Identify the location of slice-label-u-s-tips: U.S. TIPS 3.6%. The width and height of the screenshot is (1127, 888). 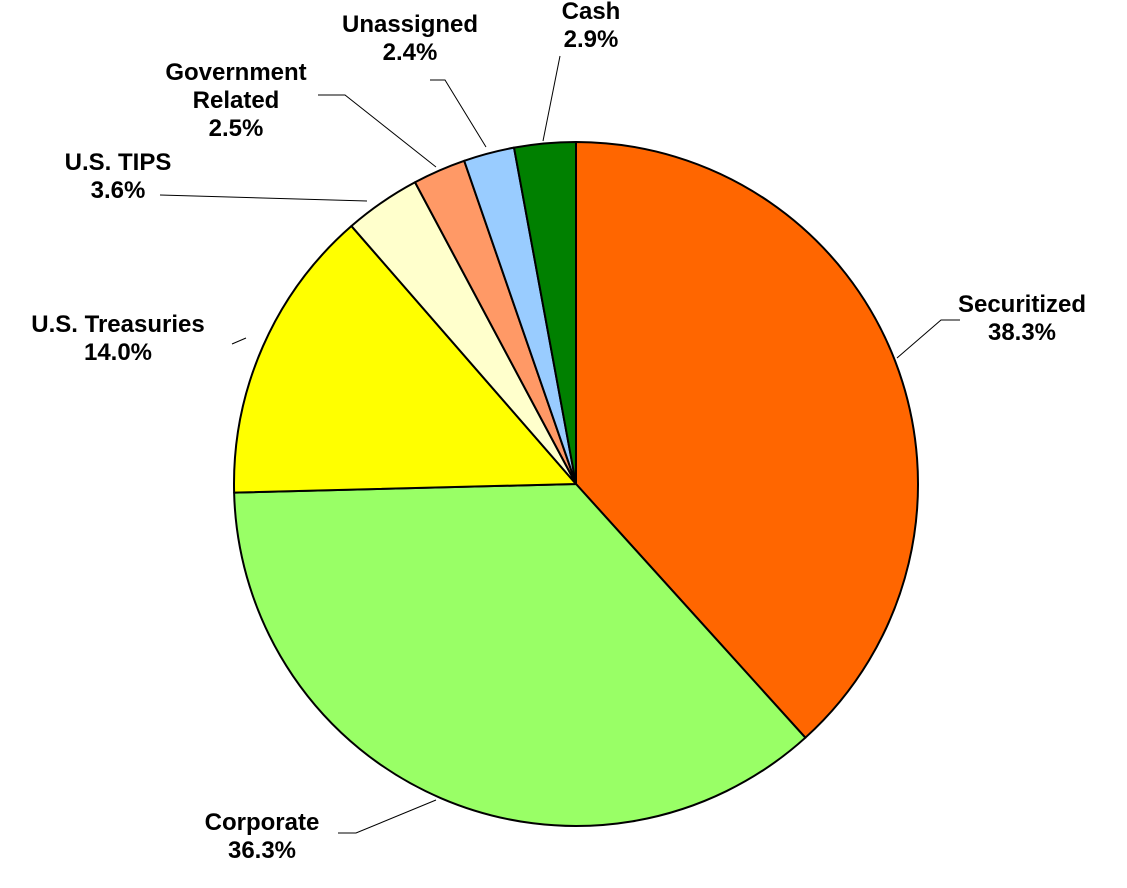
(118, 176).